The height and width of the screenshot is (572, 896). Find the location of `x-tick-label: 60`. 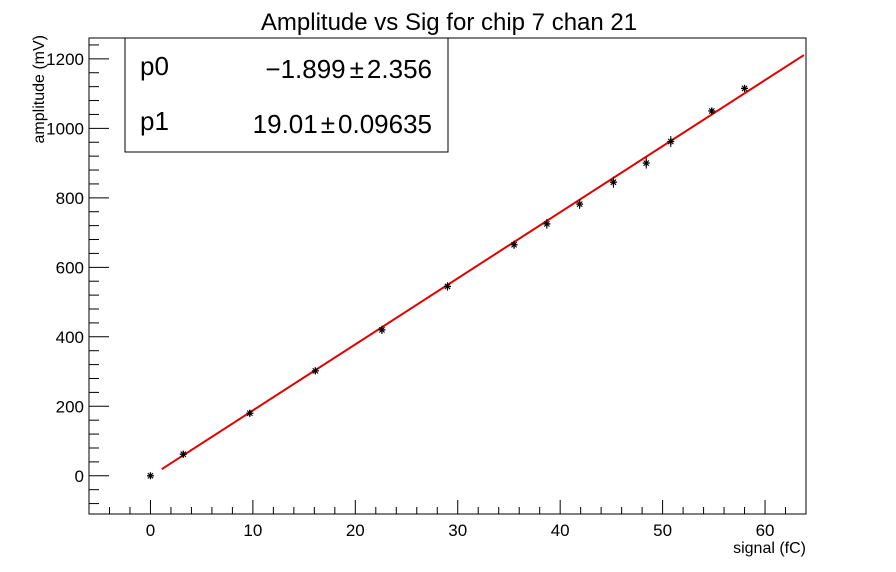

x-tick-label: 60 is located at coordinates (765, 530).